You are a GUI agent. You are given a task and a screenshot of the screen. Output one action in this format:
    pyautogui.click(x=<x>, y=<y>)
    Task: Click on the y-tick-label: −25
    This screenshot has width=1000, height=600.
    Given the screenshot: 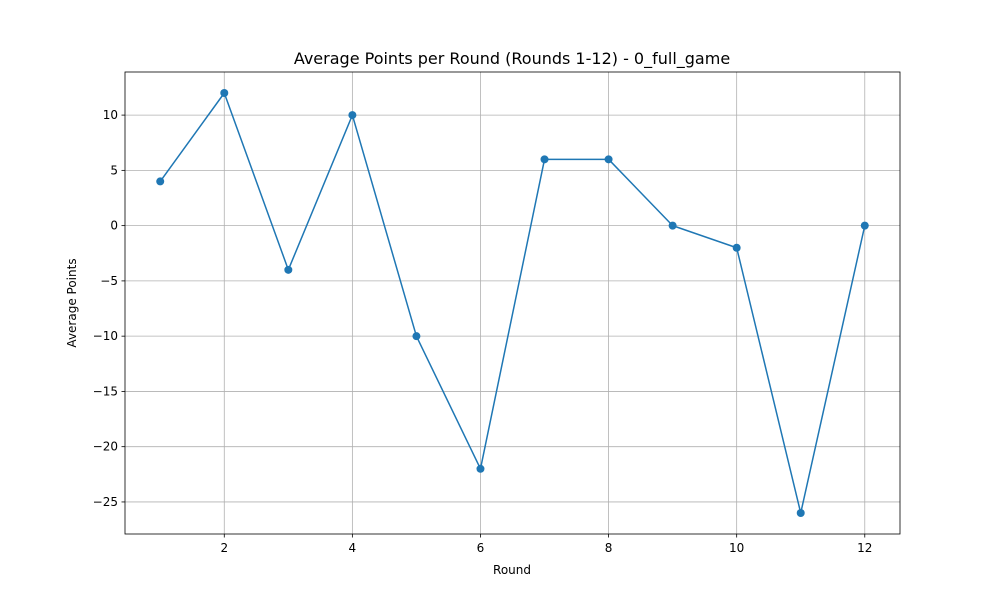 What is the action you would take?
    pyautogui.click(x=105, y=502)
    